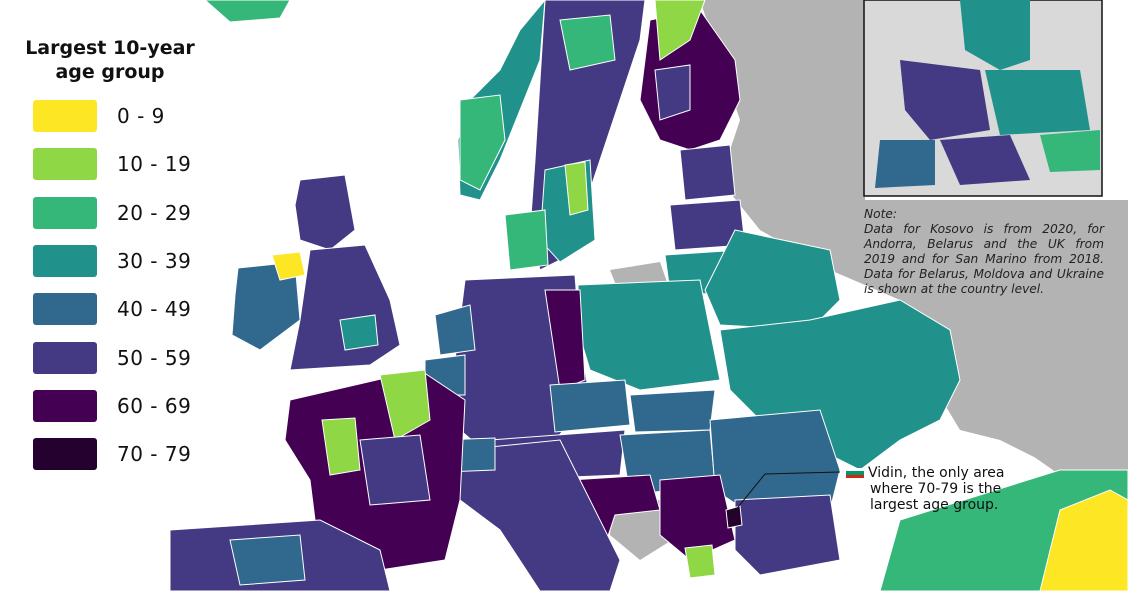  I want to click on legend-item: 0 - 9, so click(115, 116).